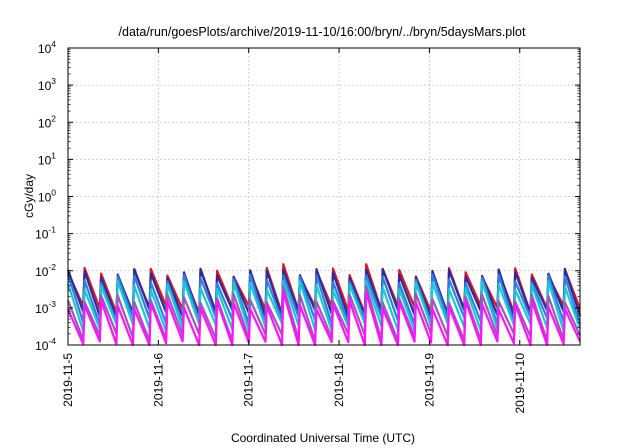 The width and height of the screenshot is (640, 448). I want to click on y-tick-label: 10⁻⁴, so click(45, 344).